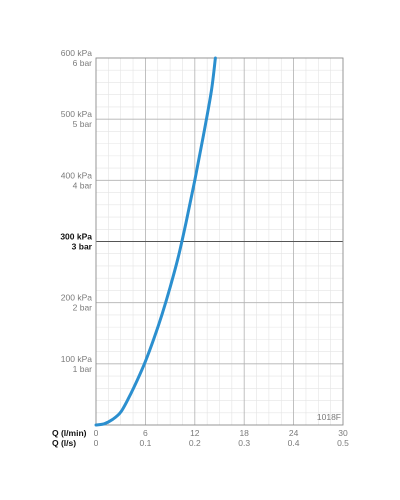  Describe the element at coordinates (76, 237) in the screenshot. I see `y-tick-label-kpa: 300 kPa` at that location.